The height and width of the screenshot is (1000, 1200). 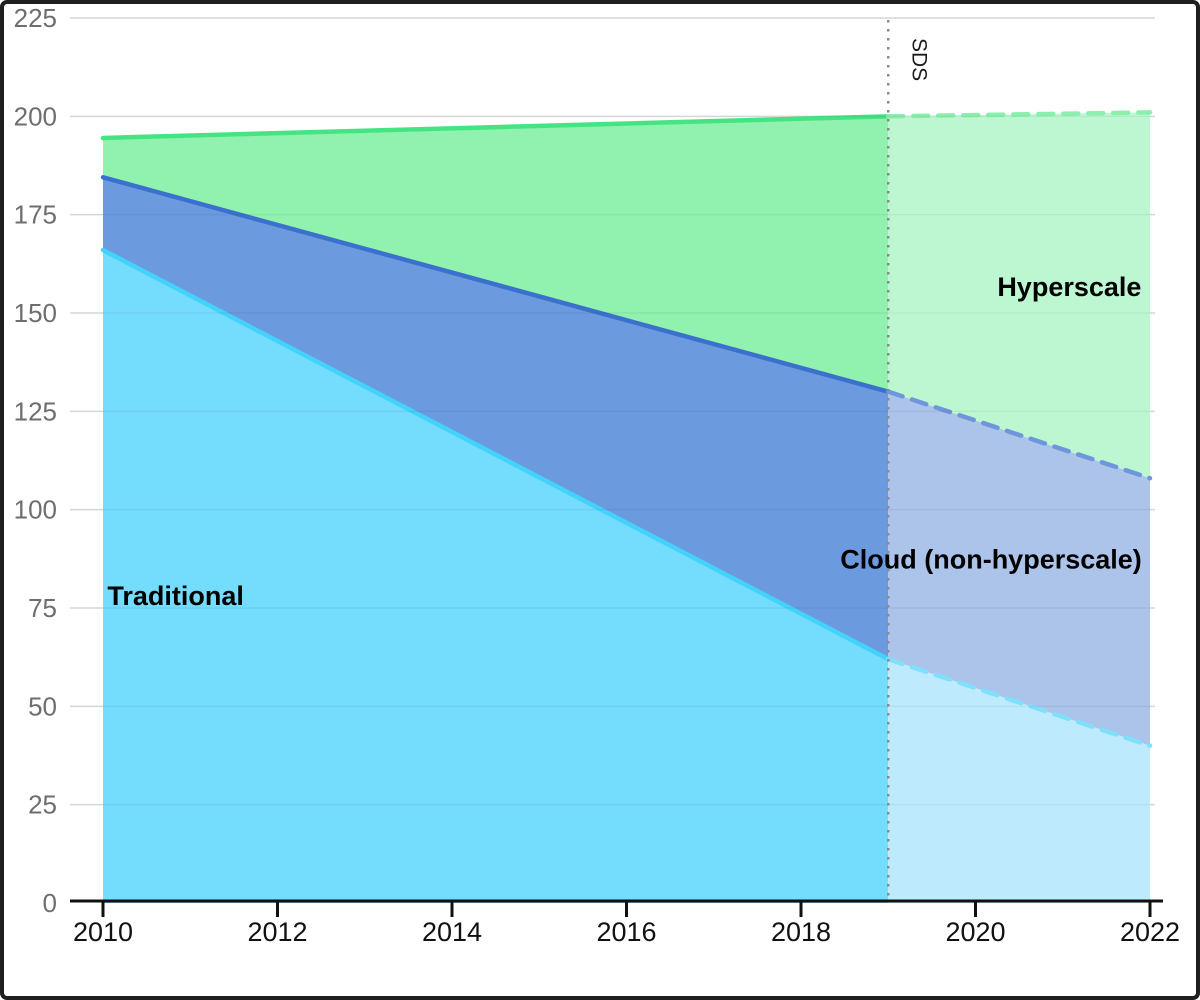 What do you see at coordinates (1019, 114) in the screenshot?
I see `line-hyperscale-forecast` at bounding box center [1019, 114].